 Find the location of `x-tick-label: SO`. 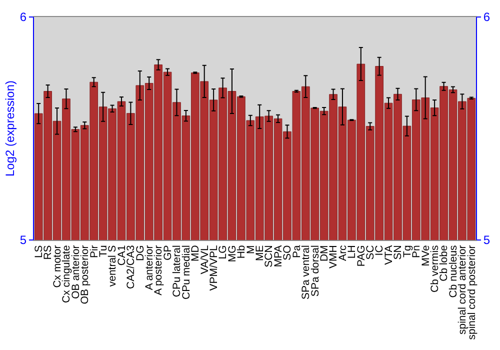

x-tick-label: SO is located at coordinates (288, 252).